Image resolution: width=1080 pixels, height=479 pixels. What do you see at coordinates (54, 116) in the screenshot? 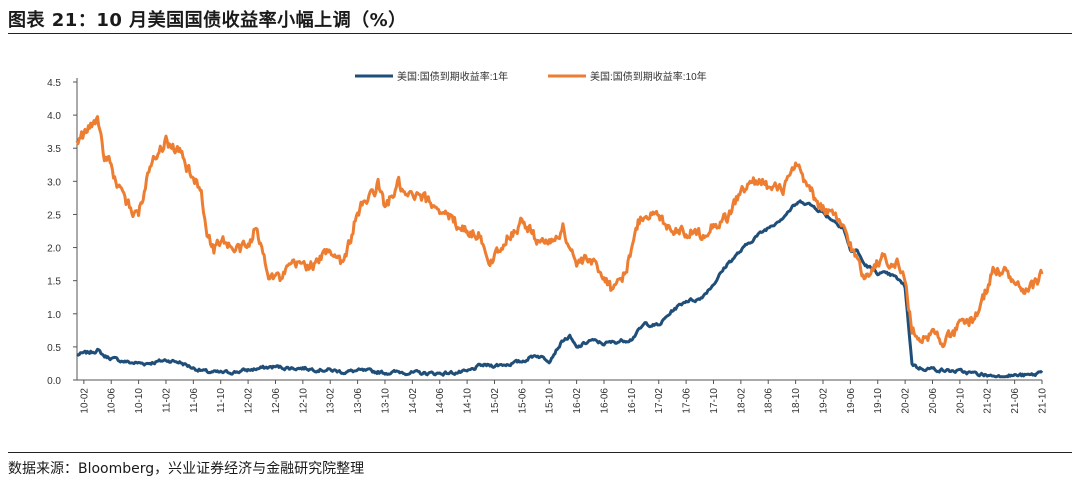
I see `y-tick-label: 4.0` at bounding box center [54, 116].